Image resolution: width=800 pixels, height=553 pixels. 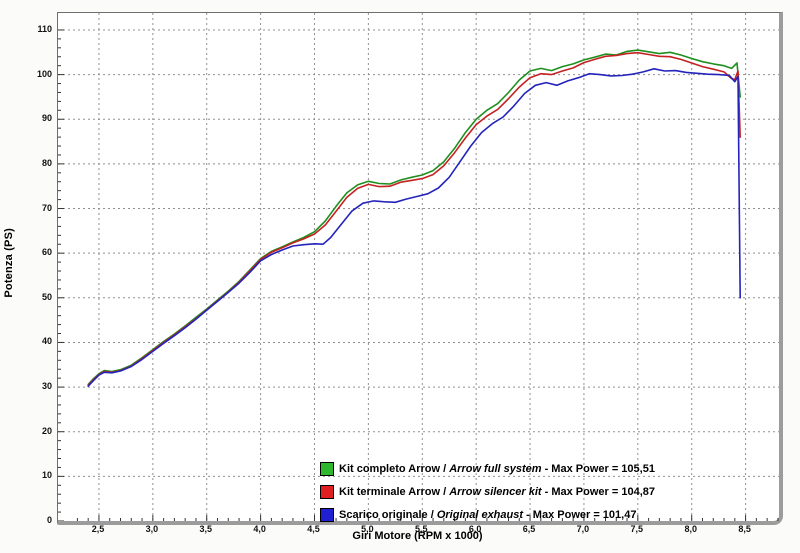 What do you see at coordinates (313, 529) in the screenshot?
I see `x-tick-label: 4,5` at bounding box center [313, 529].